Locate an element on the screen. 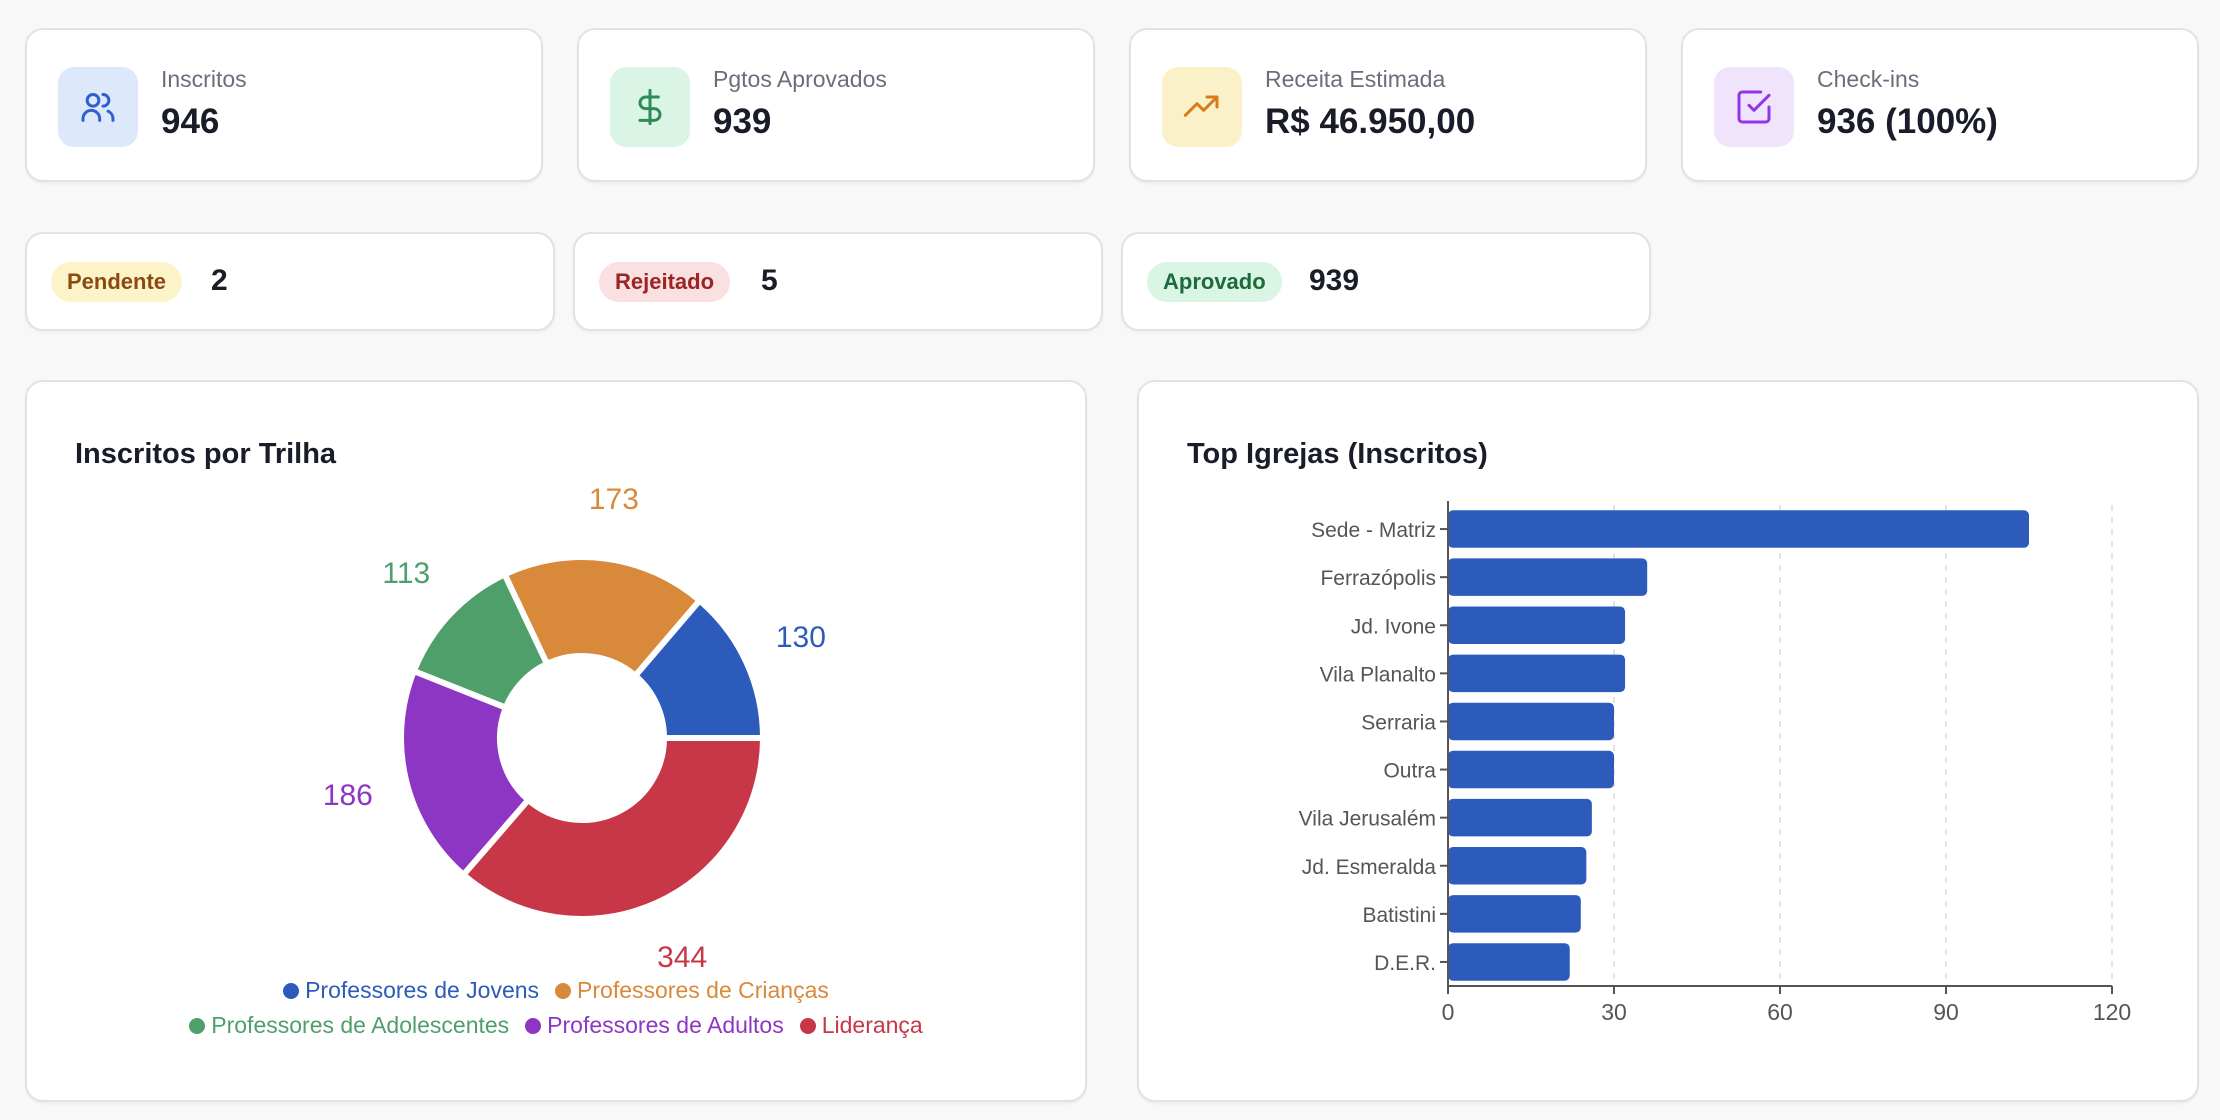  y-tick-label: Serraria is located at coordinates (1398, 722).